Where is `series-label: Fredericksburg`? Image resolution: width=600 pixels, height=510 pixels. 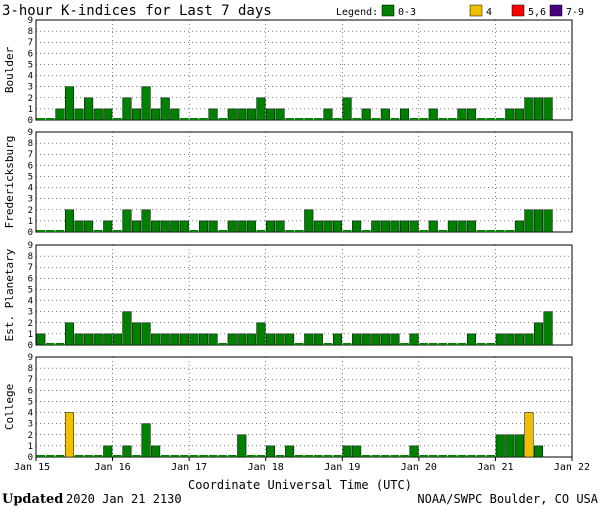 series-label: Fredericksburg is located at coordinates (9, 182).